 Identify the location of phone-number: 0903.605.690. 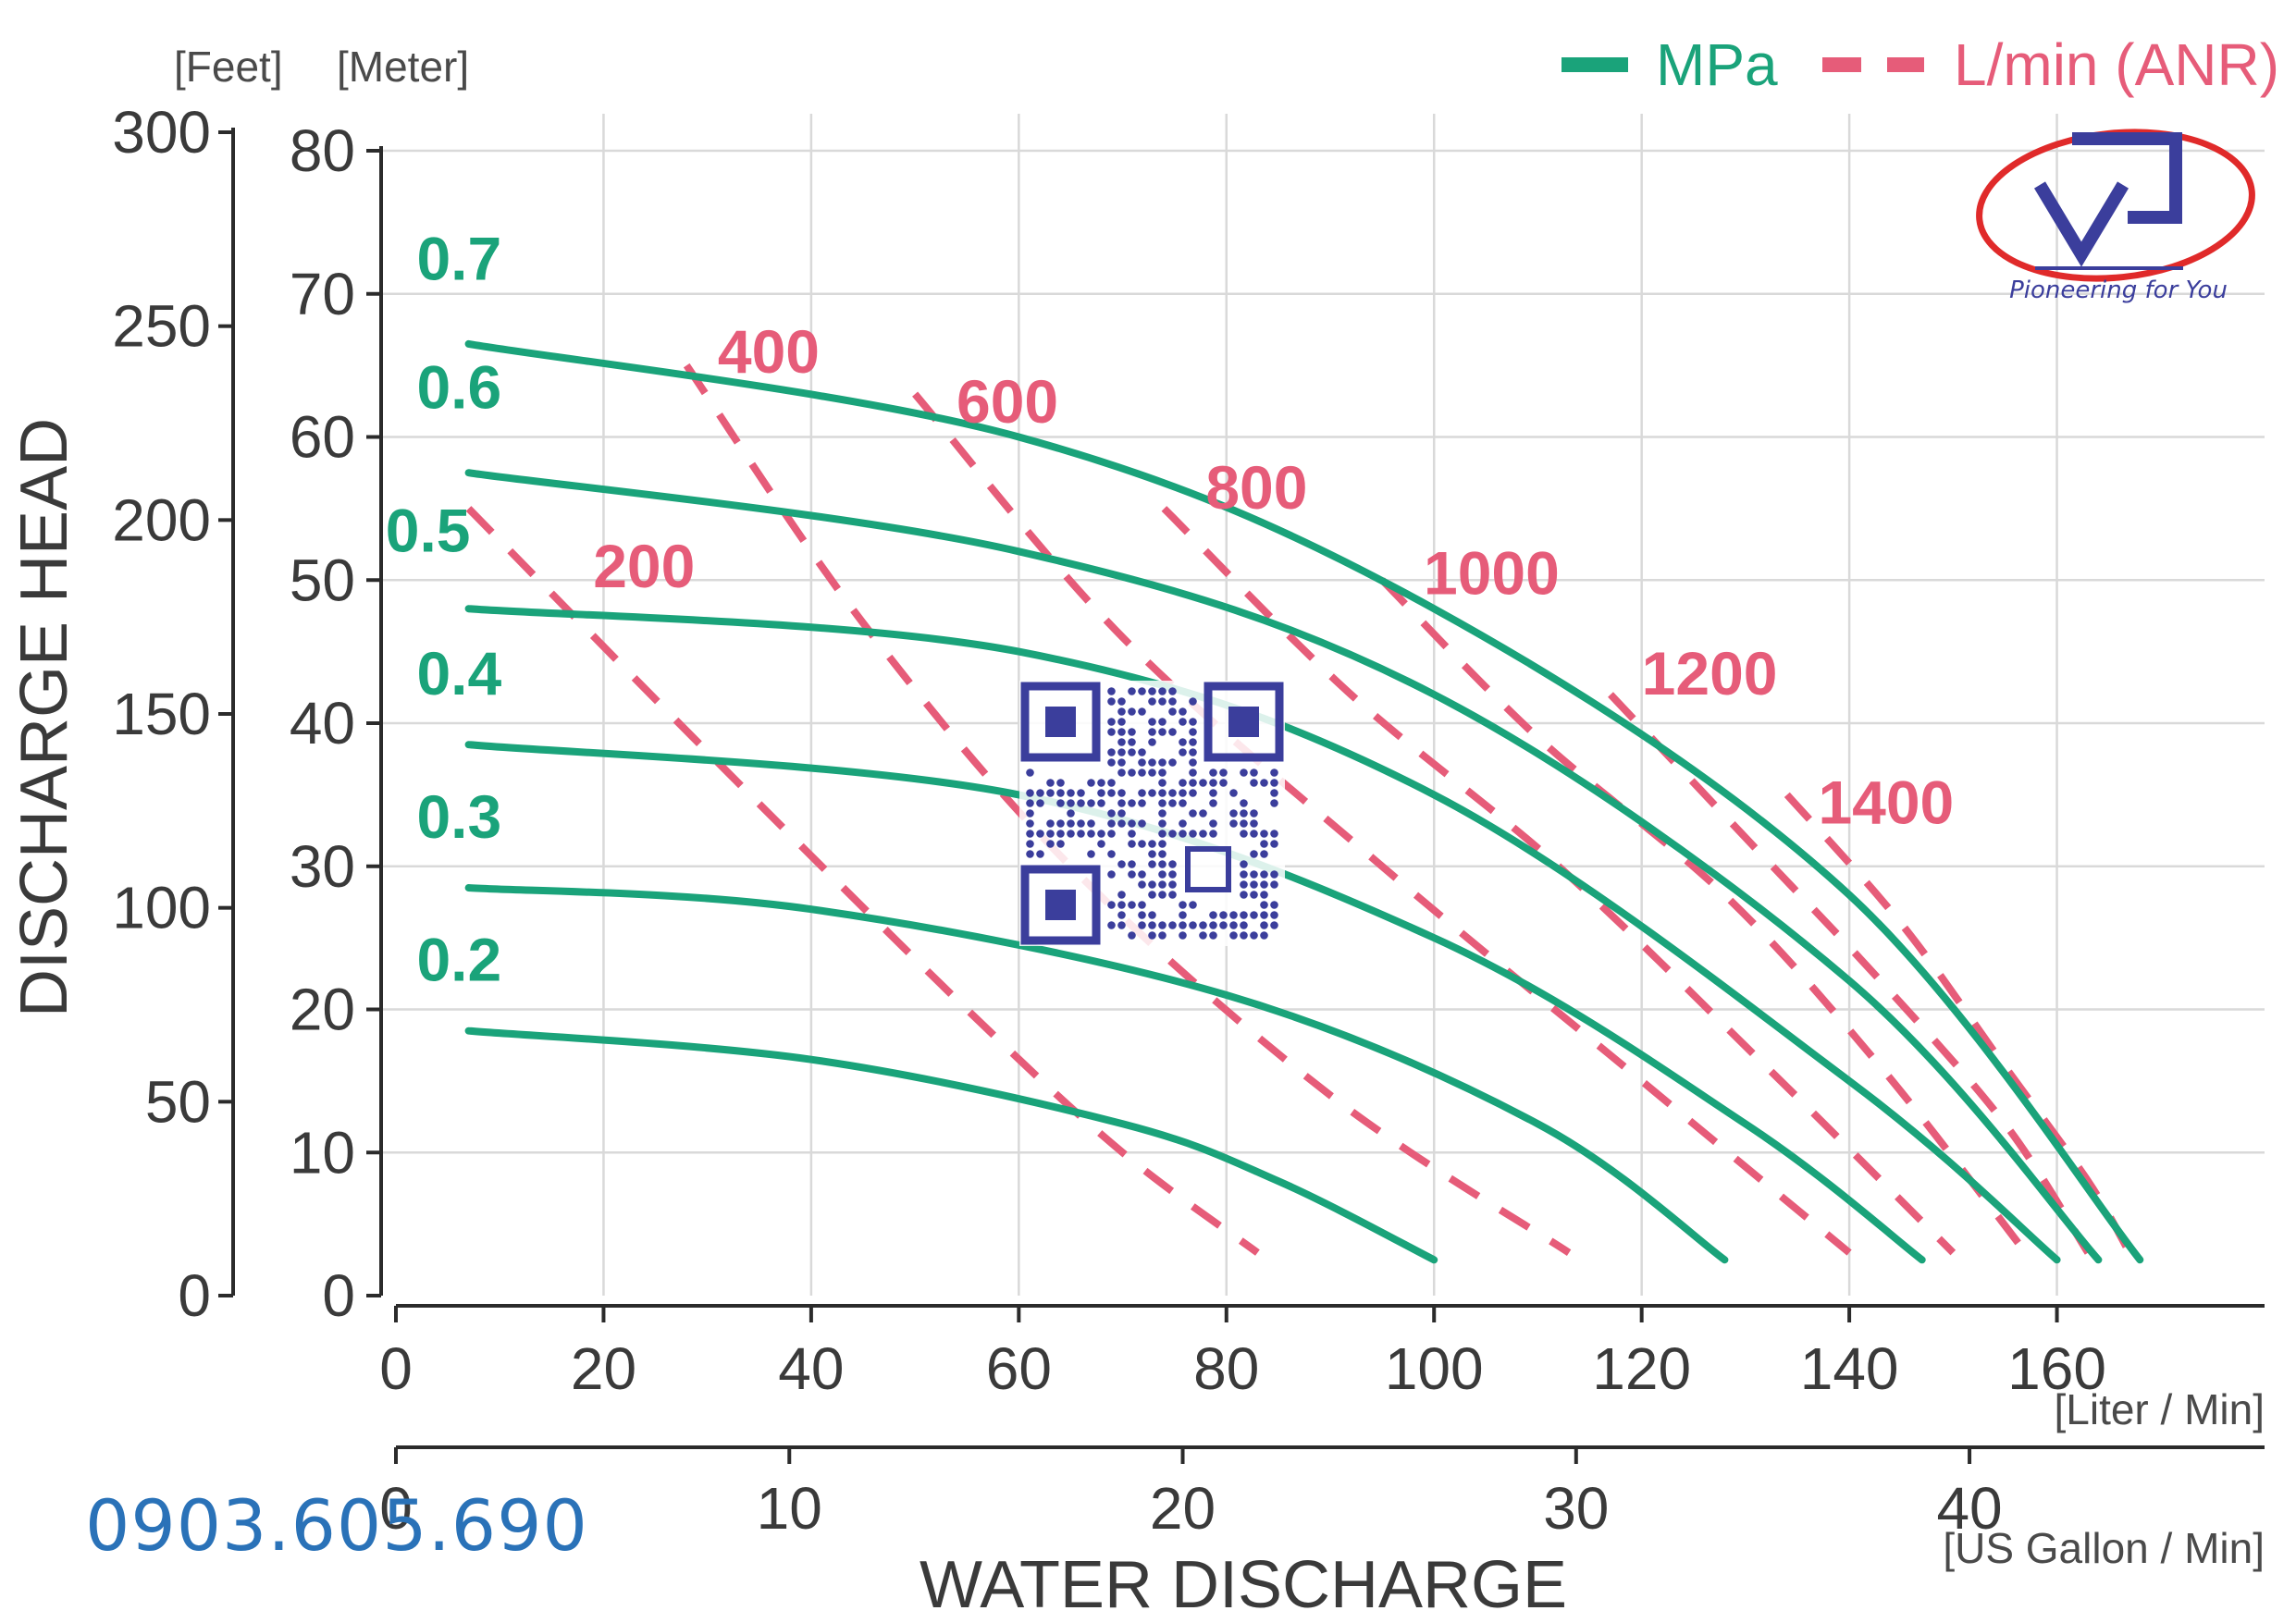
(336, 1525).